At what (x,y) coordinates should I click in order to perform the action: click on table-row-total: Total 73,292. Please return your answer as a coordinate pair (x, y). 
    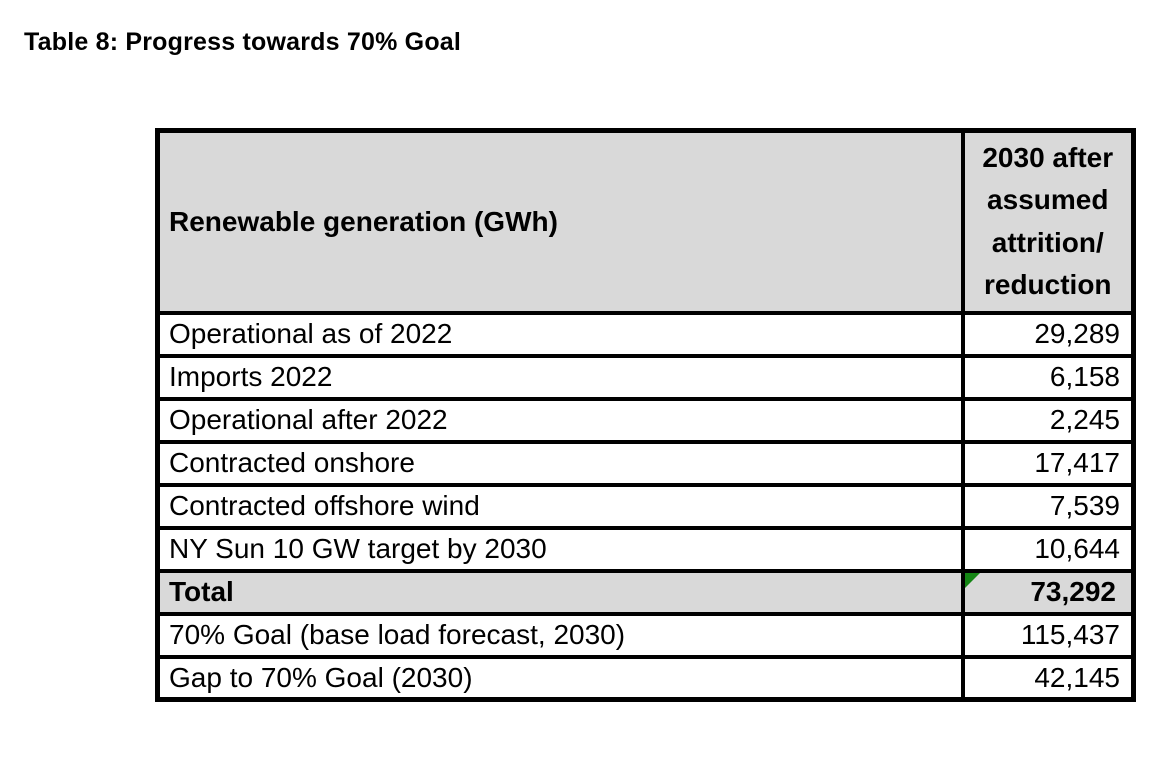
    Looking at the image, I should click on (645, 592).